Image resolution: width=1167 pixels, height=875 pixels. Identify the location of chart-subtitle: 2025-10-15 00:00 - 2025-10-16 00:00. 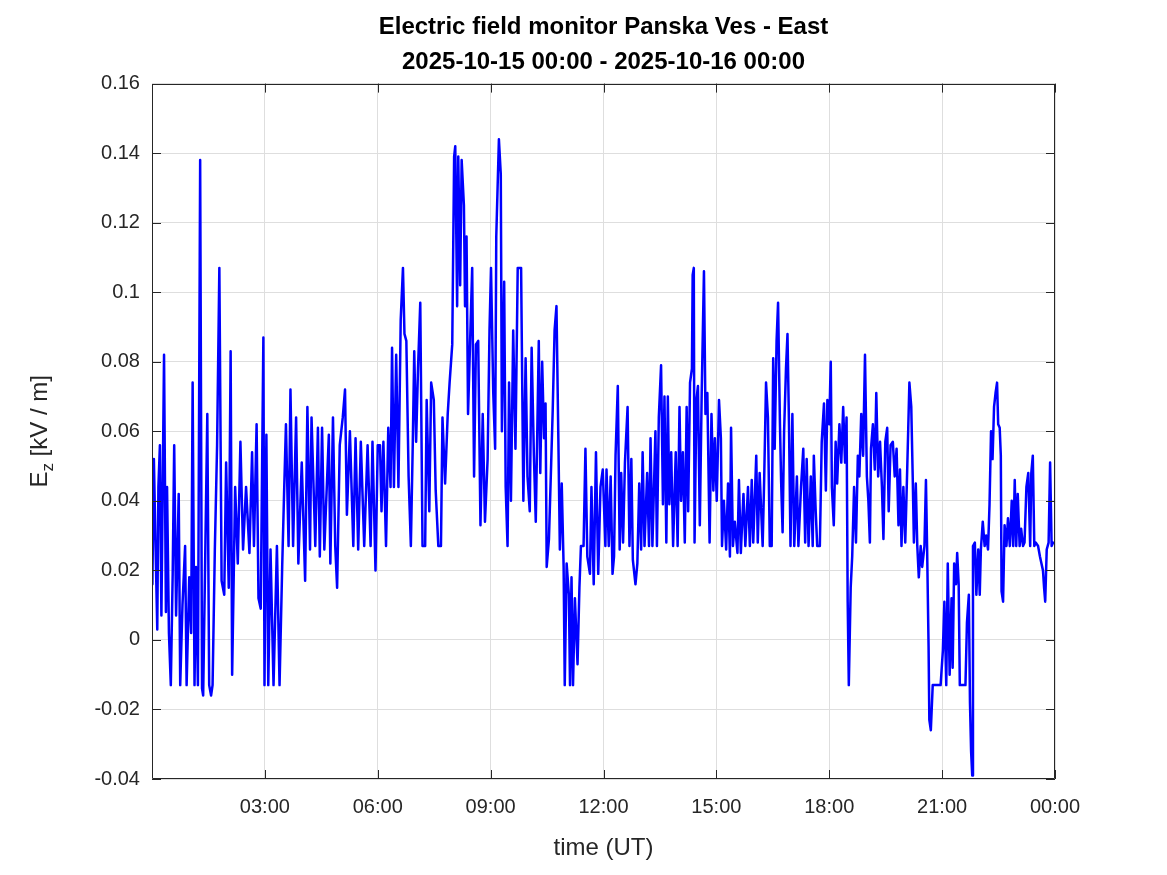
(603, 60).